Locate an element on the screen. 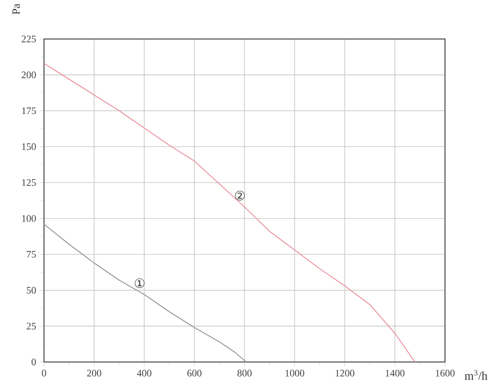 This screenshot has width=500, height=387. x-tick-label: 600 is located at coordinates (194, 373).